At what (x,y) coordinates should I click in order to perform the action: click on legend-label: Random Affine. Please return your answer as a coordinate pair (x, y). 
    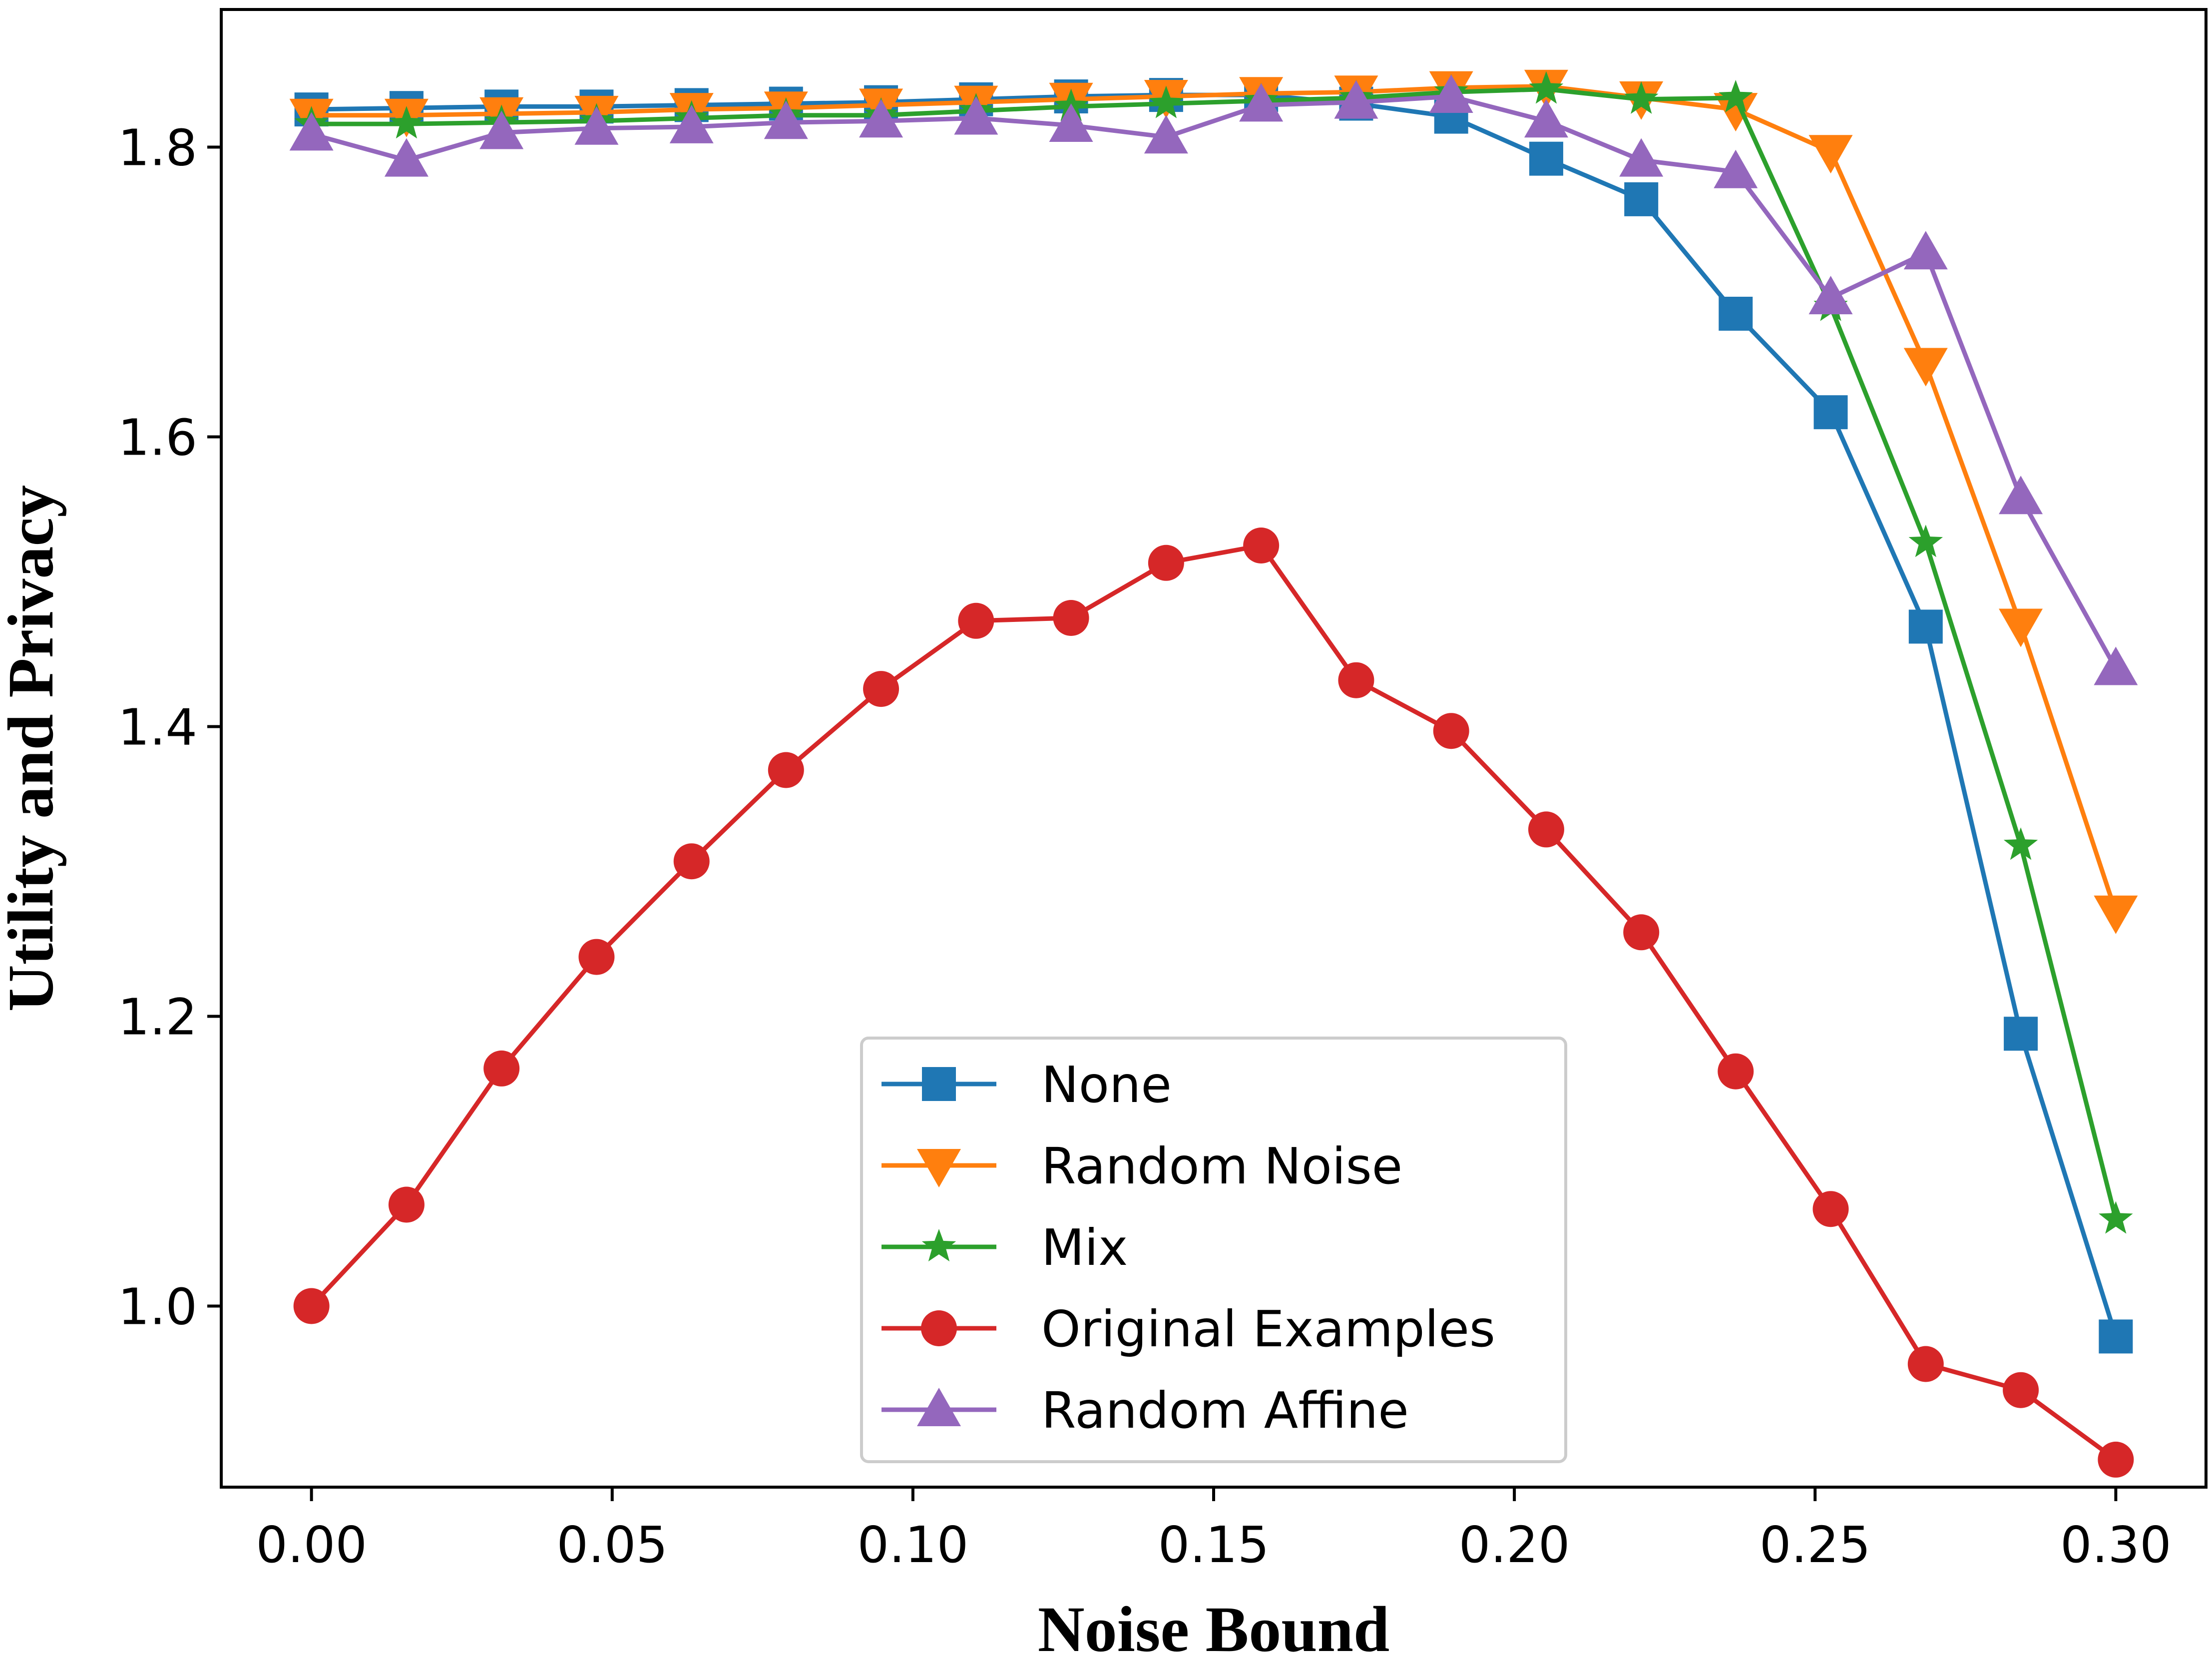
    Looking at the image, I should click on (1225, 1410).